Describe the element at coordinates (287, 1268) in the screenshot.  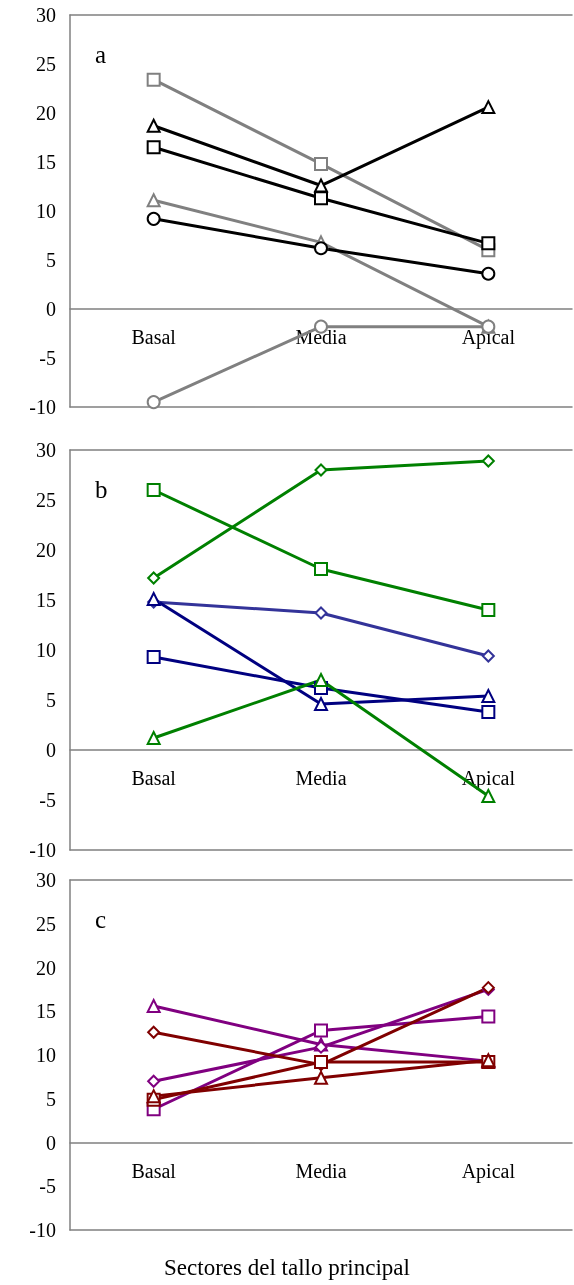
I see `x-axis-title: Sectores del tallo principal` at that location.